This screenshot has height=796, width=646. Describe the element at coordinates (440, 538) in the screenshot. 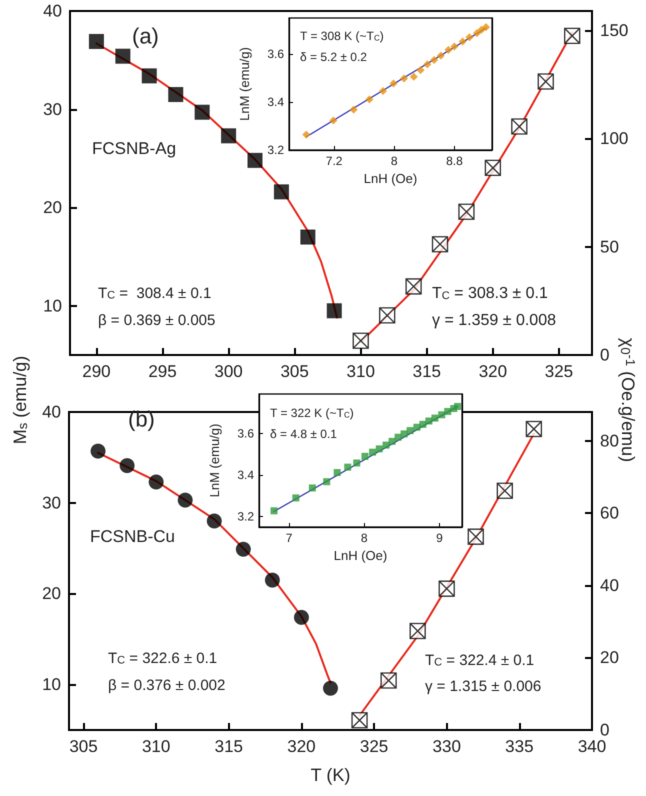

I see `x-tick-label: 9` at that location.